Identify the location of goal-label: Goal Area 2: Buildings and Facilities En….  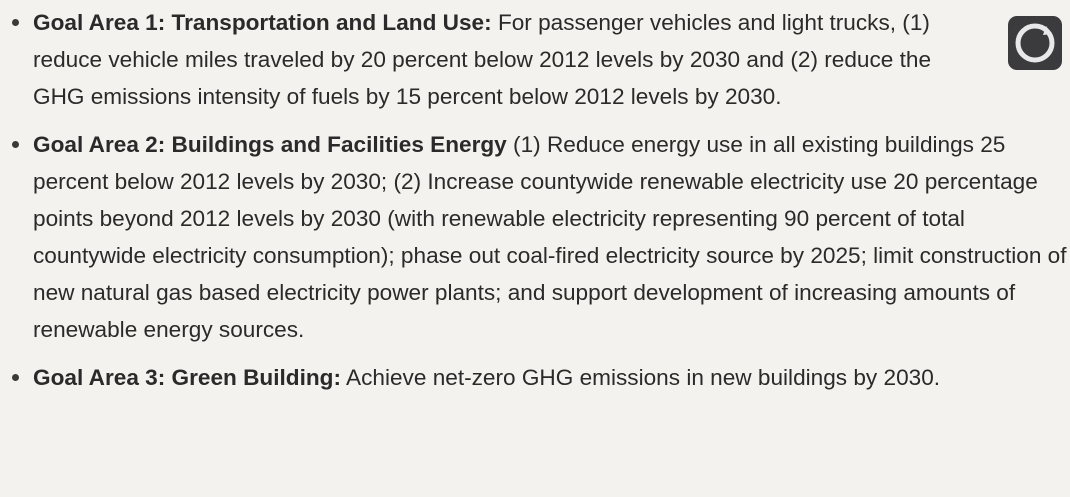
(270, 144).